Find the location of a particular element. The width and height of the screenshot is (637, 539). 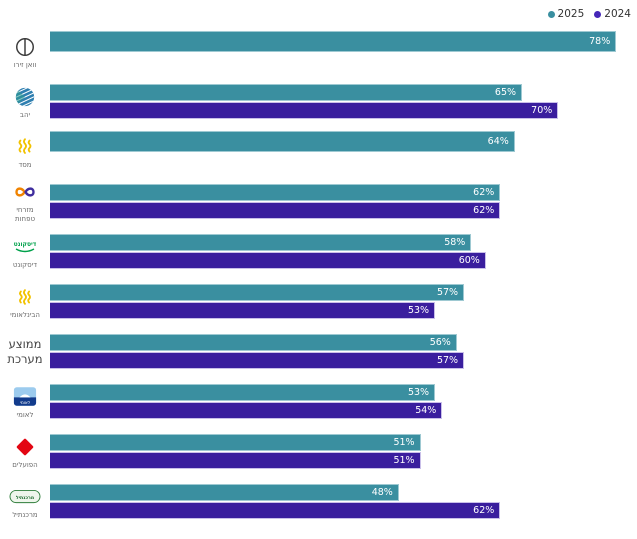

legend-item-2025: 2025 is located at coordinates (566, 14).